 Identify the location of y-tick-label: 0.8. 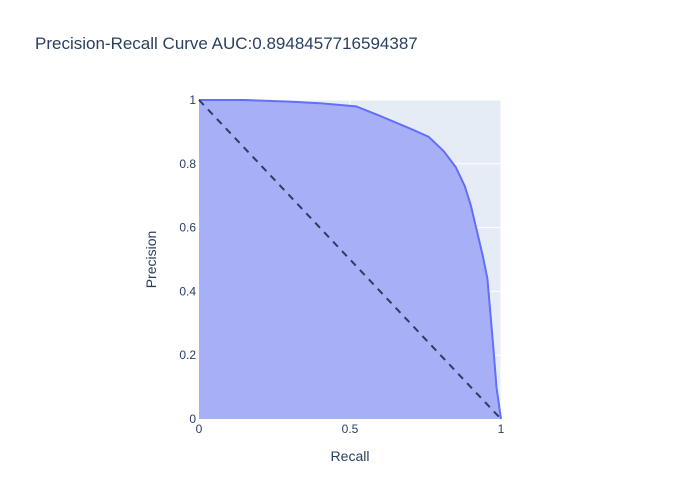
(187, 164).